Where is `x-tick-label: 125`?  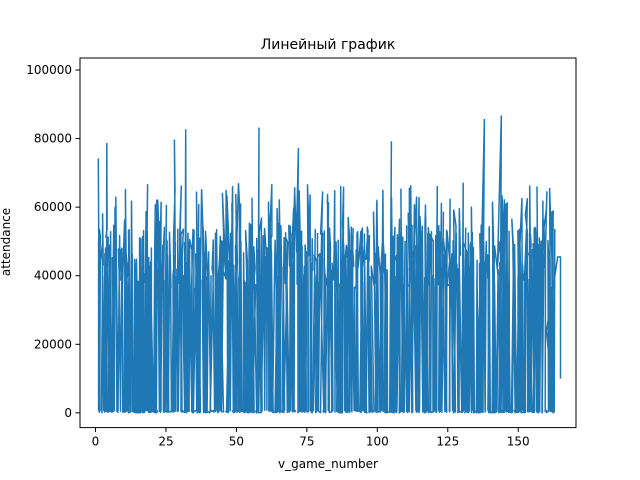 x-tick-label: 125 is located at coordinates (447, 442).